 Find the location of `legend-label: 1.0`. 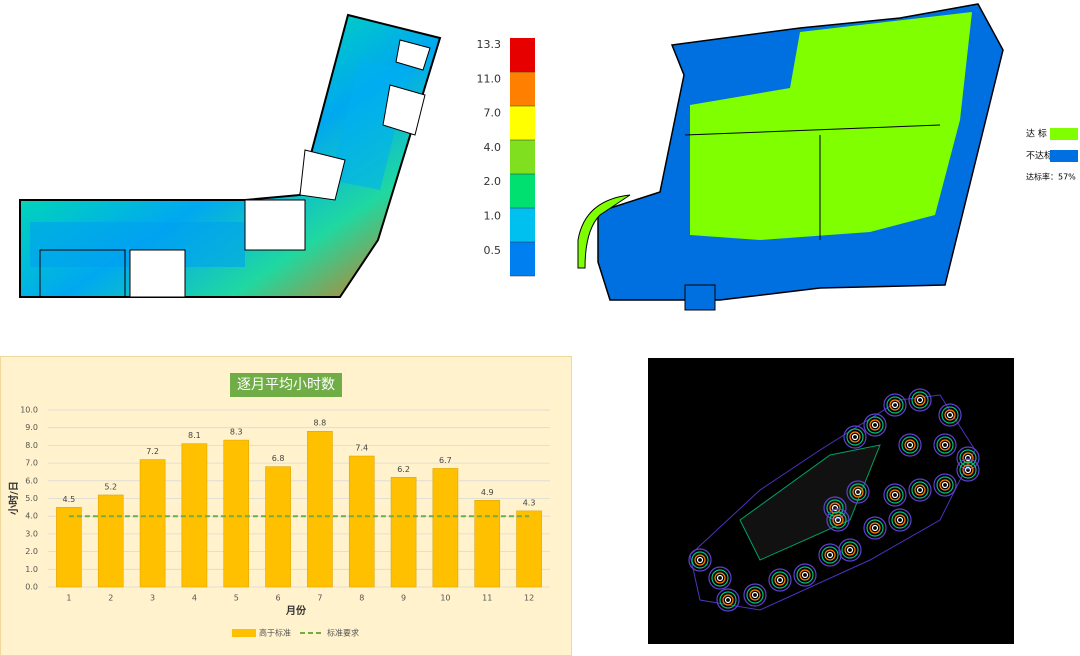

legend-label: 1.0 is located at coordinates (493, 216).